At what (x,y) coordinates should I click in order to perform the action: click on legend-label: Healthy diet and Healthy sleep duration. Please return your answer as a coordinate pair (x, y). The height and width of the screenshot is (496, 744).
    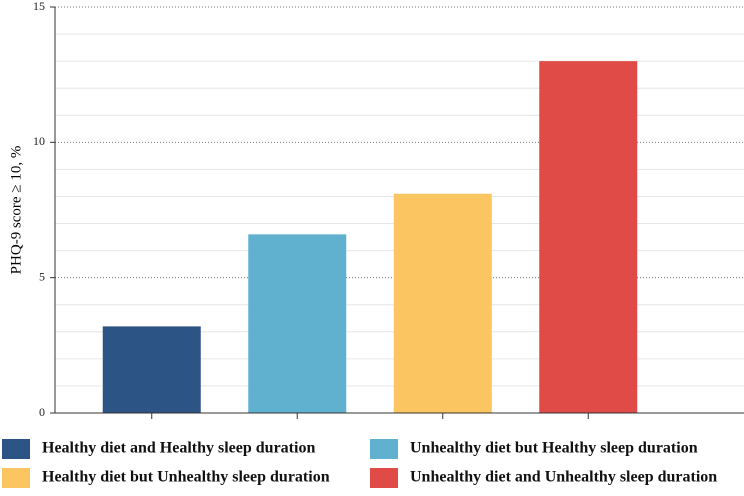
    Looking at the image, I should click on (178, 448).